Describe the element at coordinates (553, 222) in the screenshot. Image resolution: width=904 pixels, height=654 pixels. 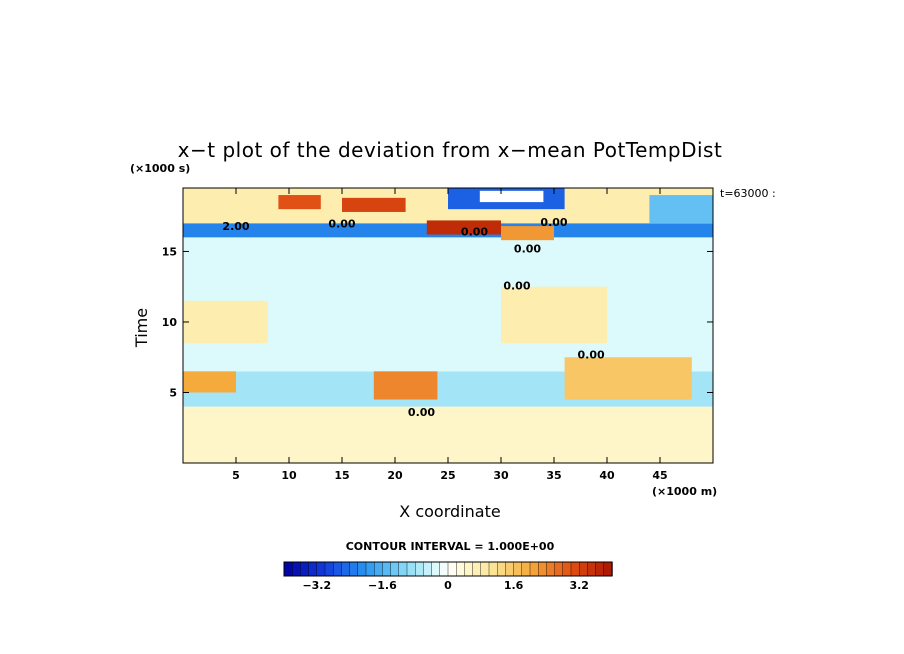
I see `contour-label-3: 0.00` at that location.